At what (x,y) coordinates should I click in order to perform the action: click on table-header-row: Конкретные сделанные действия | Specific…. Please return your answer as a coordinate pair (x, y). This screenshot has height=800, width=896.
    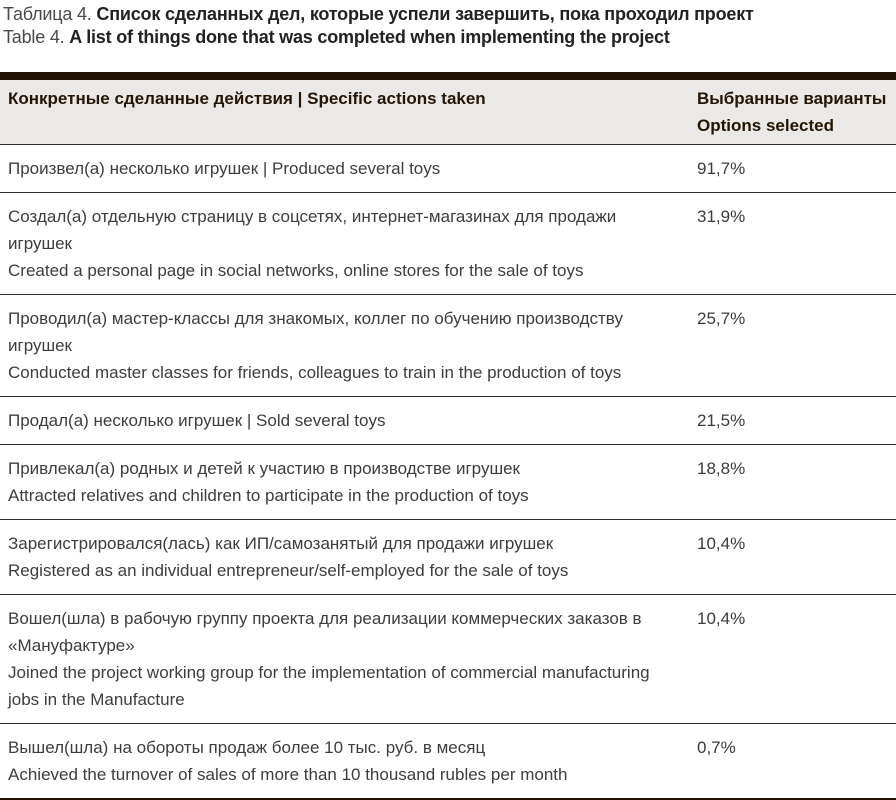
    Looking at the image, I should click on (448, 112).